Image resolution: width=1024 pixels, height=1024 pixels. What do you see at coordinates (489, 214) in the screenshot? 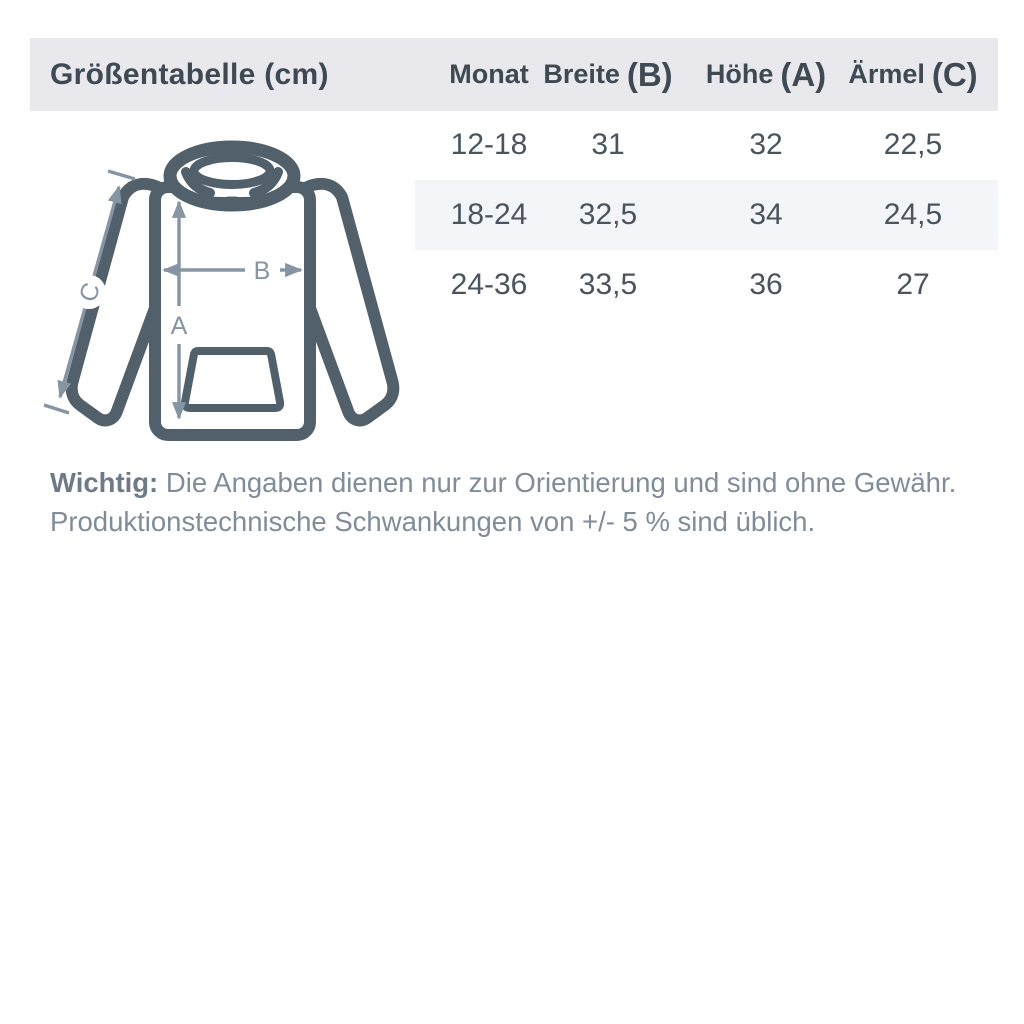
I see `cell-monat-row2: 18-24` at bounding box center [489, 214].